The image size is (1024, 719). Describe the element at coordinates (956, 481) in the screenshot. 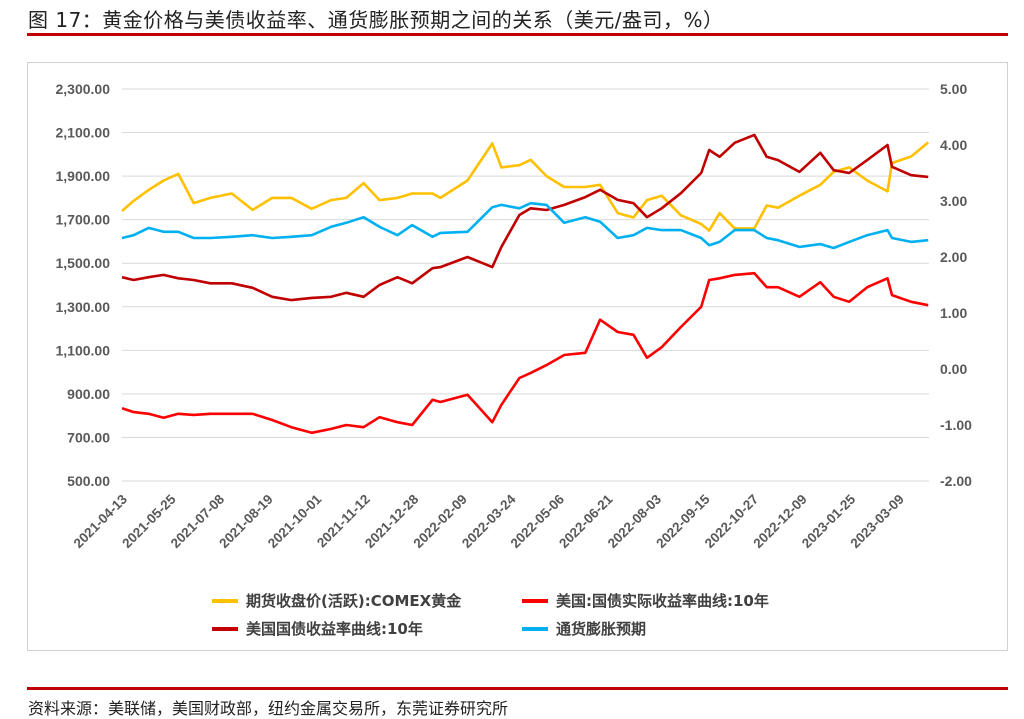

I see `right-axis-tick-label: -2.00` at that location.